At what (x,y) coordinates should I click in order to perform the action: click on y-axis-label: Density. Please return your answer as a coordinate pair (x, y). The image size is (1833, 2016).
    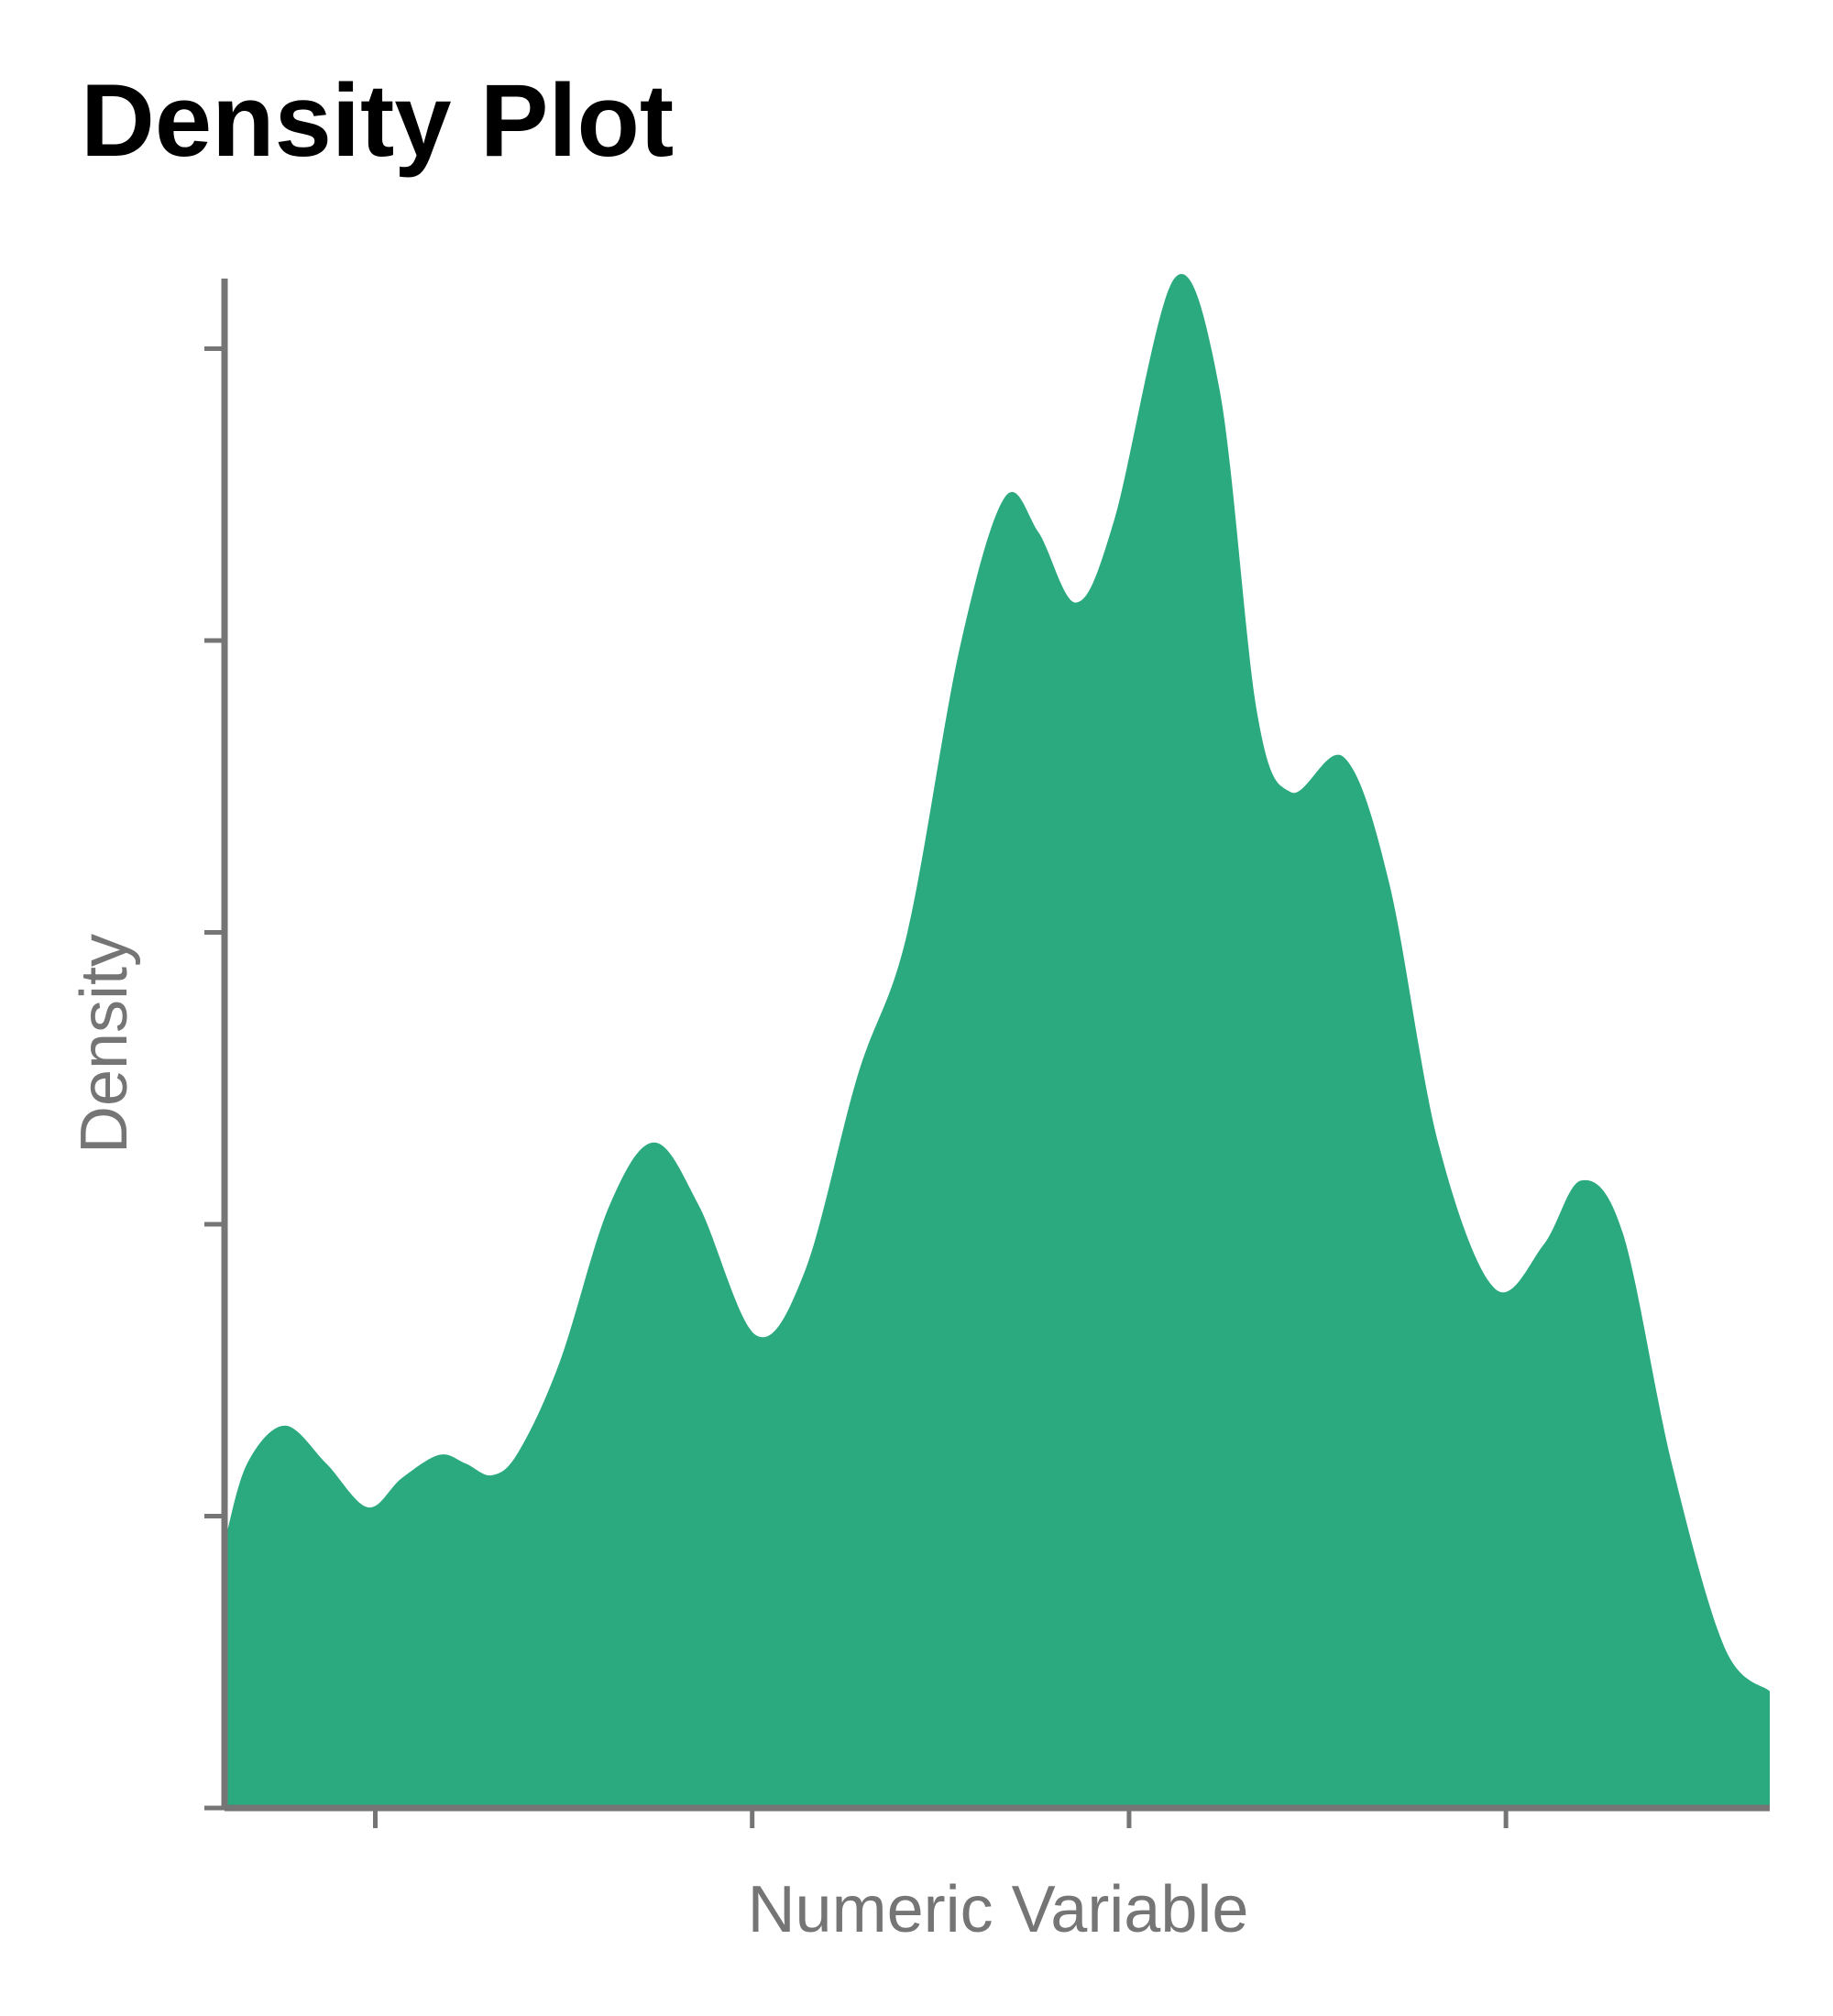
    Looking at the image, I should click on (104, 1044).